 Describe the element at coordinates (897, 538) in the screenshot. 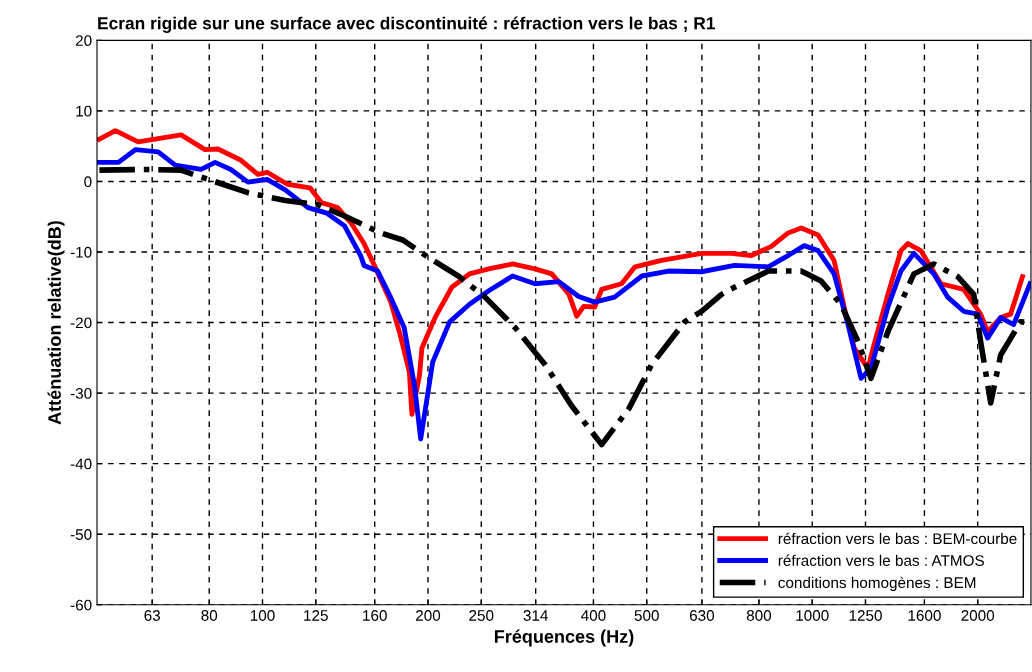

I see `legend-label: réfraction vers le bas : BEM-courbe` at that location.